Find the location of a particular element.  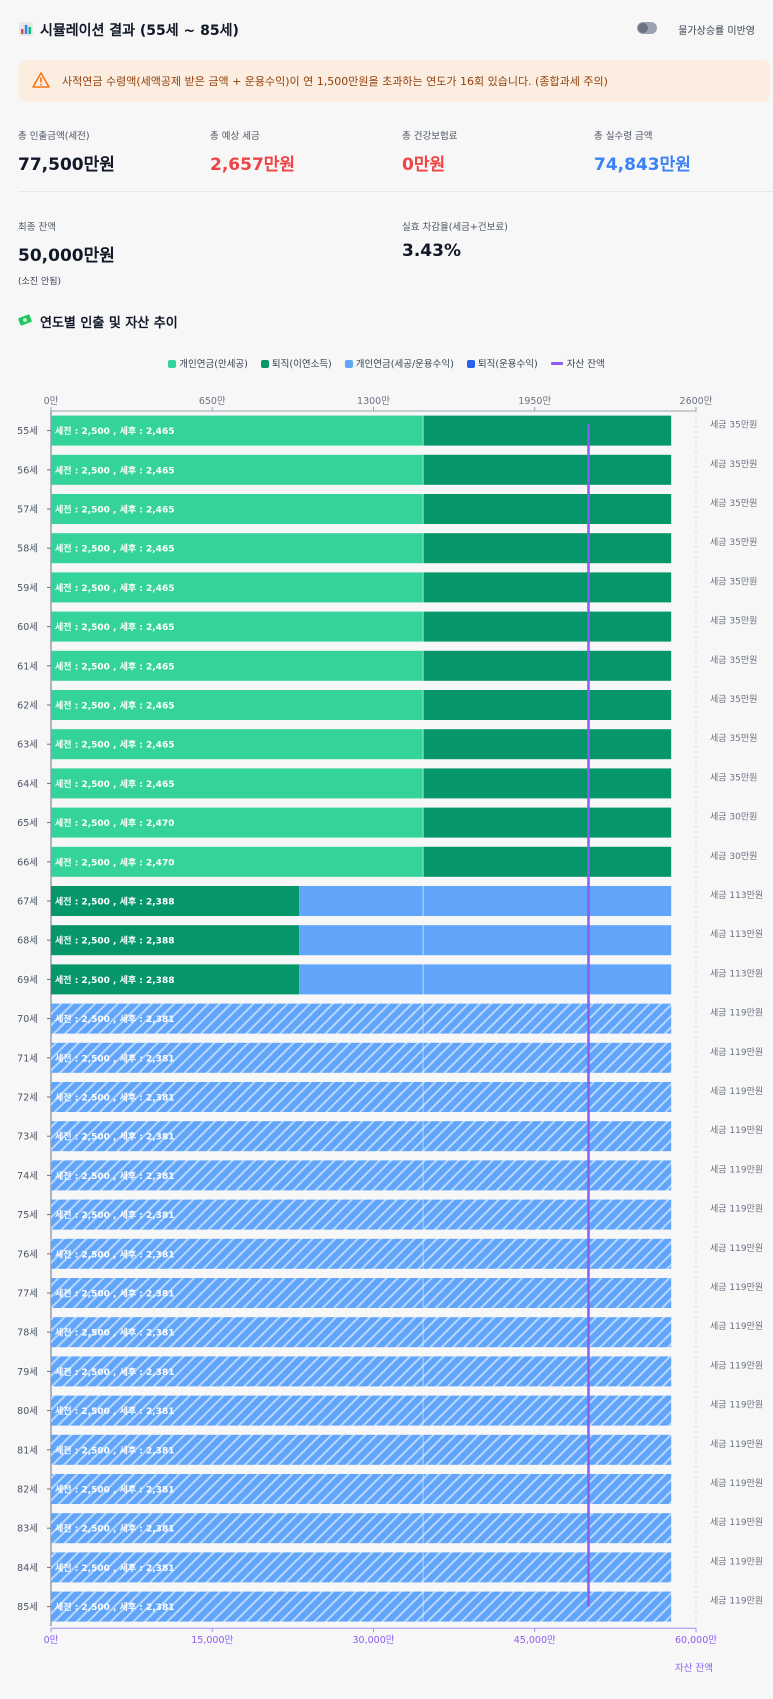

y-axis-tick-label: 73세 is located at coordinates (27, 1137).